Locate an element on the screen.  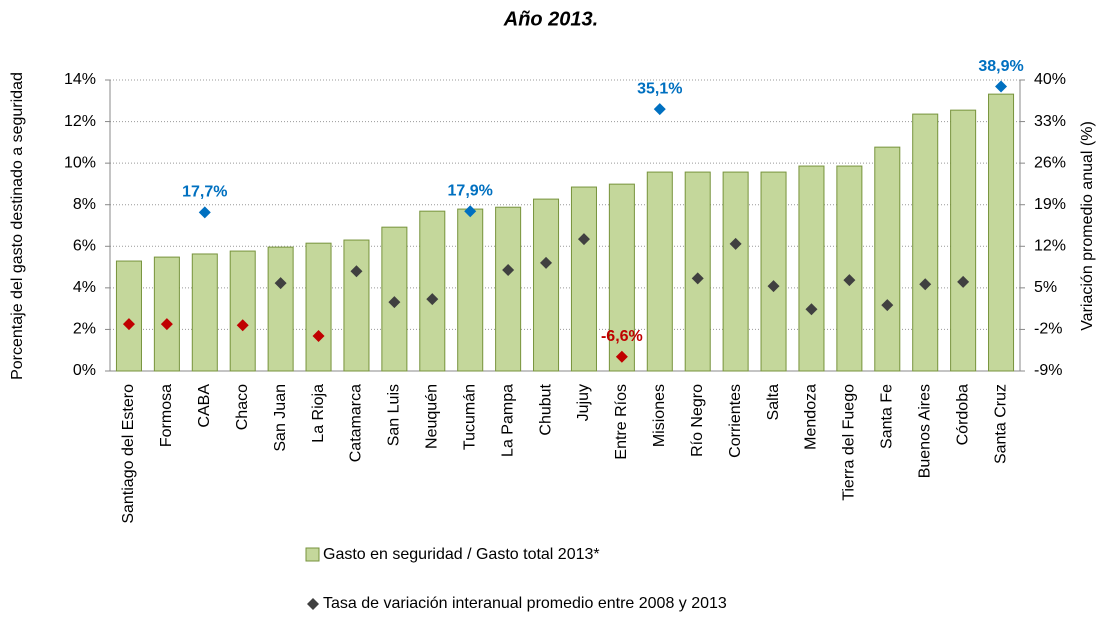
y-tick-label: 8% is located at coordinates (84, 204).